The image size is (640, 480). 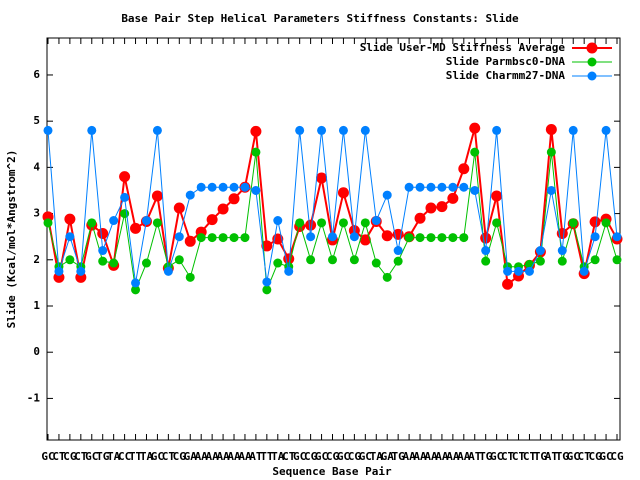 I want to click on y-tick-label: 4, so click(x=36, y=166).